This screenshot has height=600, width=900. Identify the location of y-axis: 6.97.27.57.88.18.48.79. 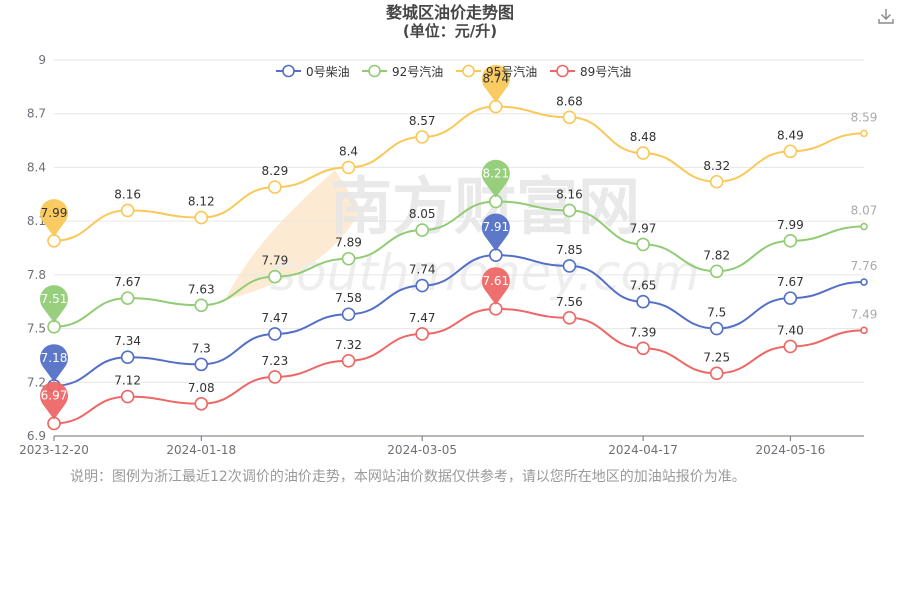
(36, 248).